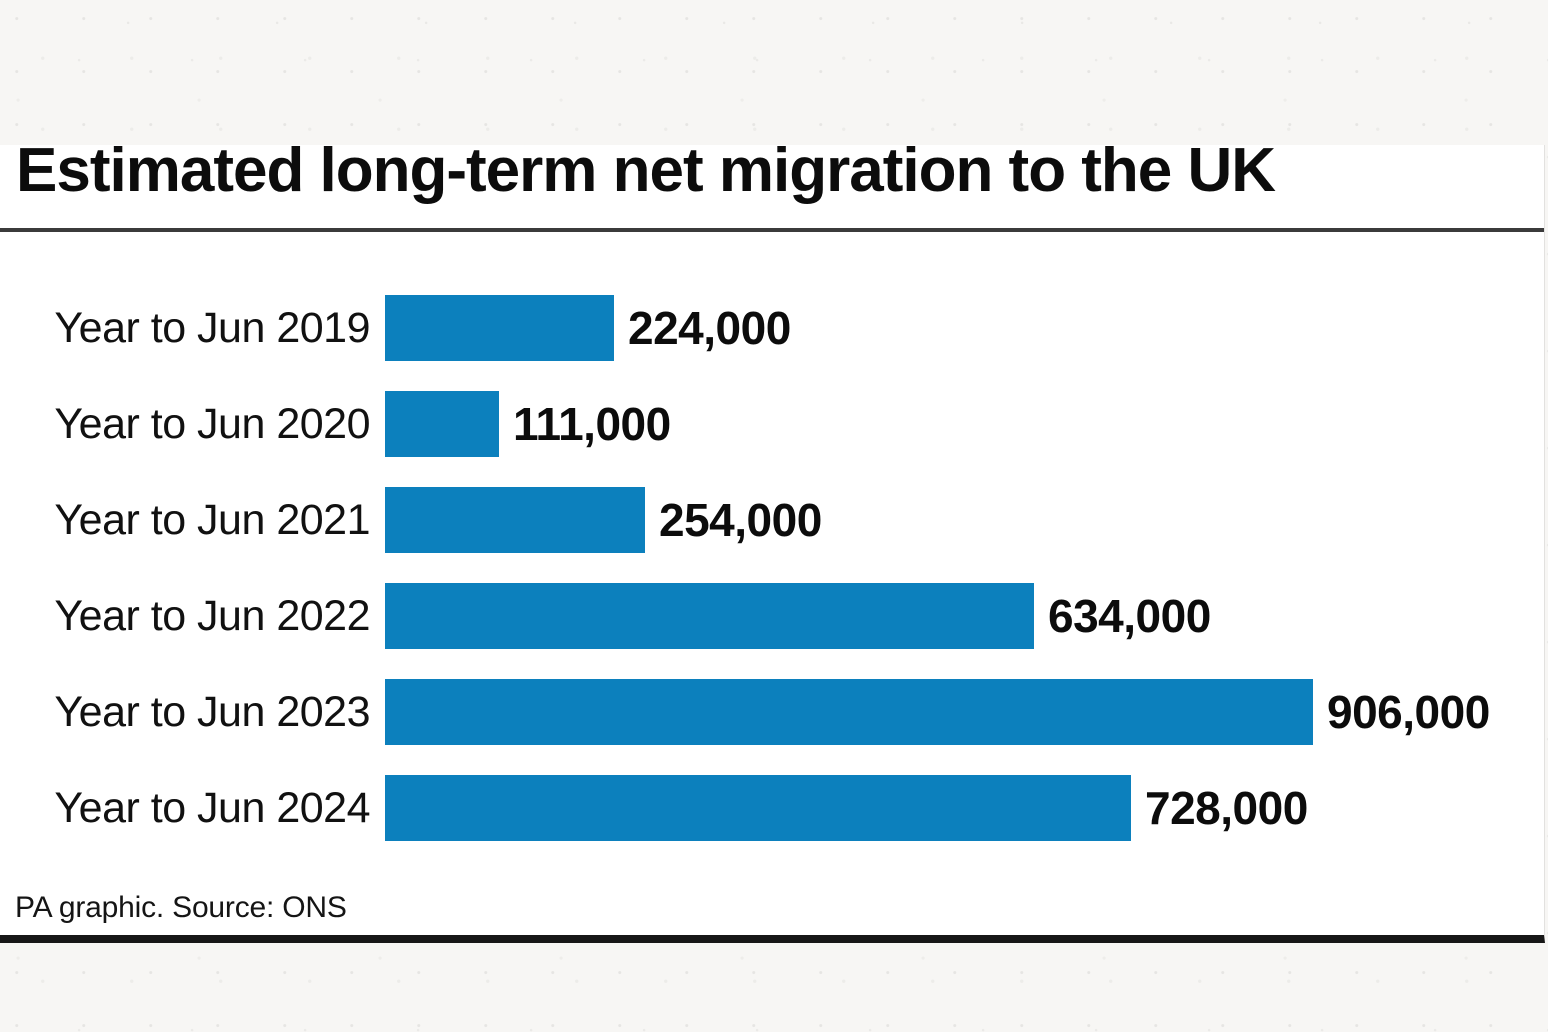 This screenshot has height=1032, width=1548. I want to click on category-label: Year to Jun 2023, so click(212, 711).